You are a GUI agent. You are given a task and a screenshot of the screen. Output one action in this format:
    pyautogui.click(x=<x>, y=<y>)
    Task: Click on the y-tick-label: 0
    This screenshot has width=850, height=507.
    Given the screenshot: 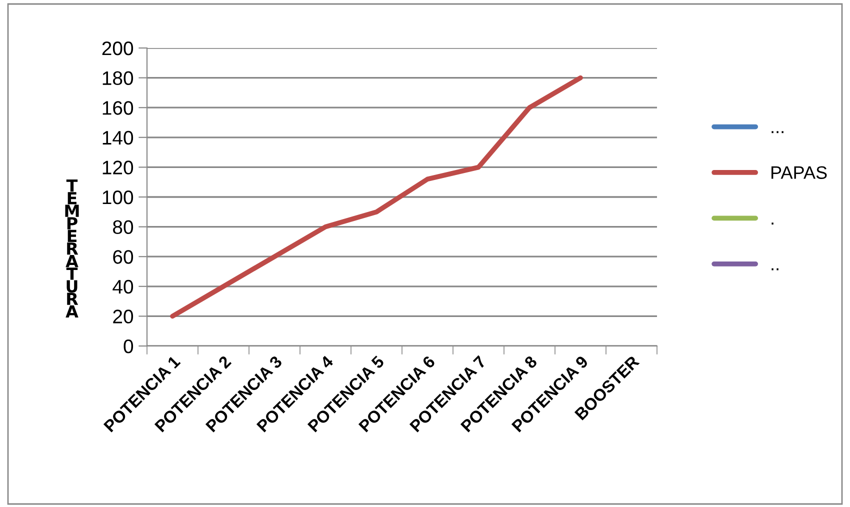 What is the action you would take?
    pyautogui.click(x=129, y=346)
    